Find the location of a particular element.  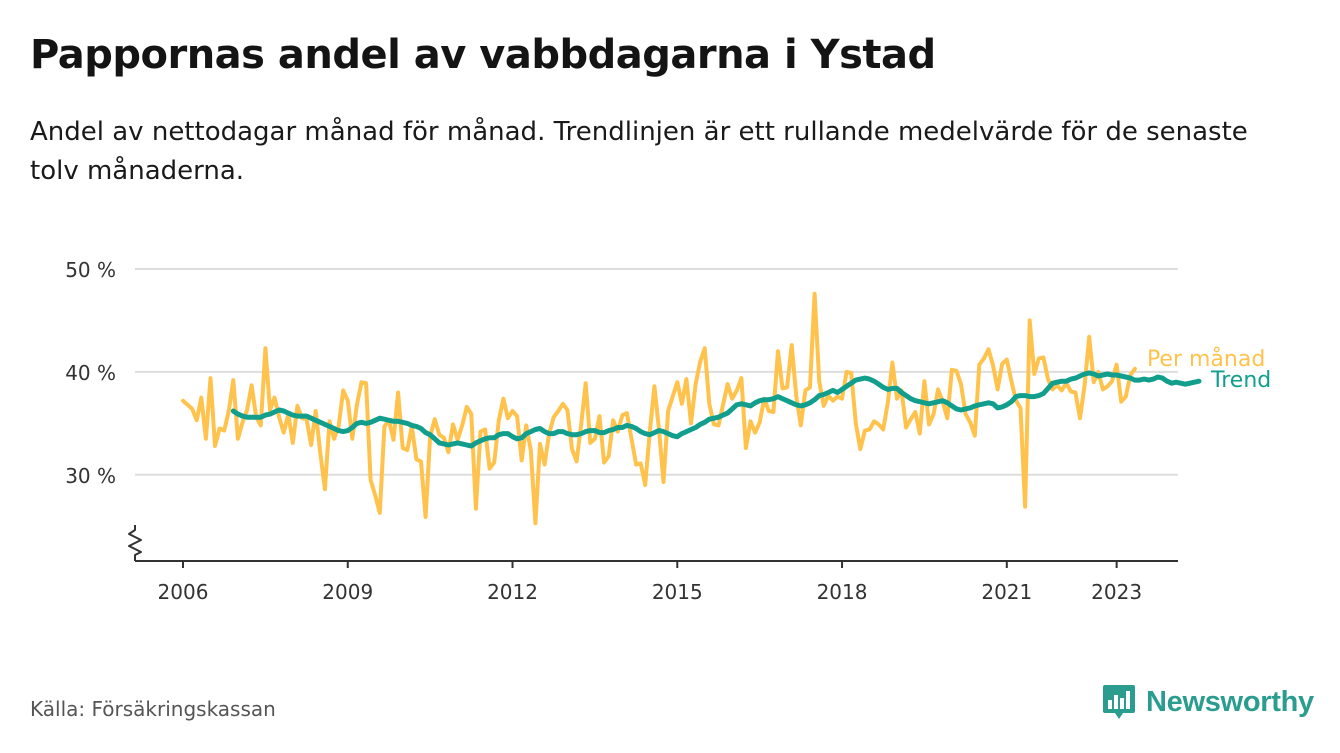

brand-name: Newsworthy is located at coordinates (1230, 701).